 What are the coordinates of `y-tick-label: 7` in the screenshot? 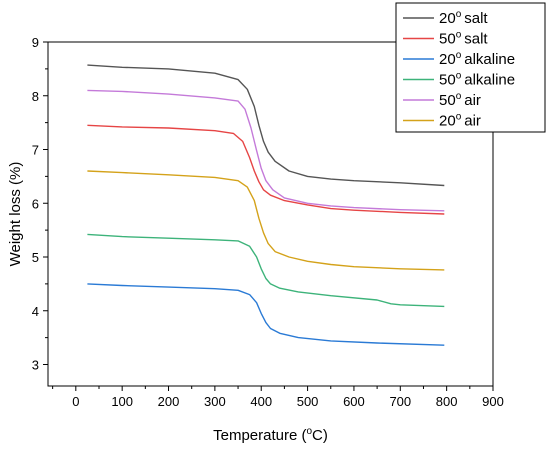 It's located at (35, 150).